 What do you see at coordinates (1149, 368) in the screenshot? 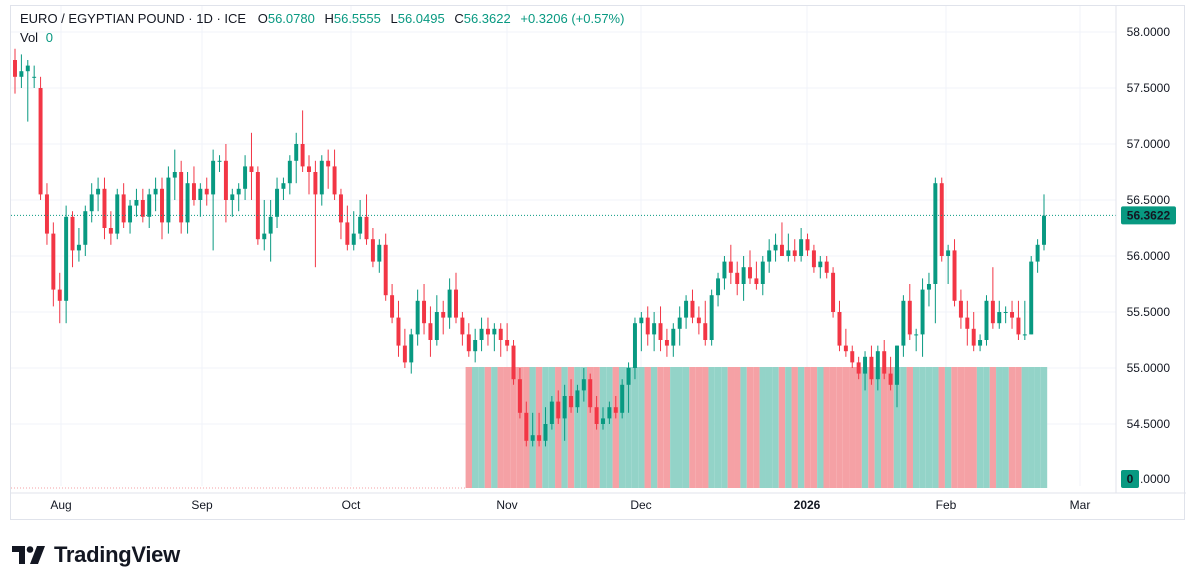
I see `y-tick-label: 55.0000` at bounding box center [1149, 368].